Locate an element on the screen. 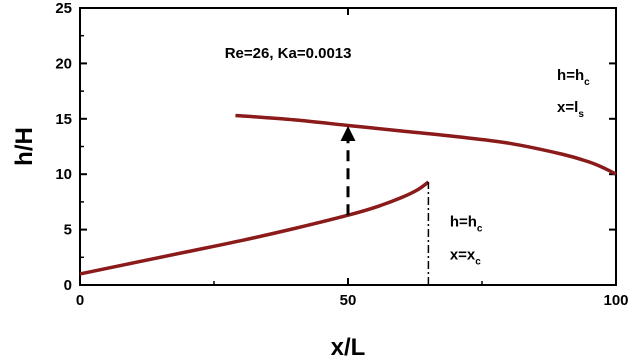  upper-annotation-line1-main: h=h is located at coordinates (570, 75).